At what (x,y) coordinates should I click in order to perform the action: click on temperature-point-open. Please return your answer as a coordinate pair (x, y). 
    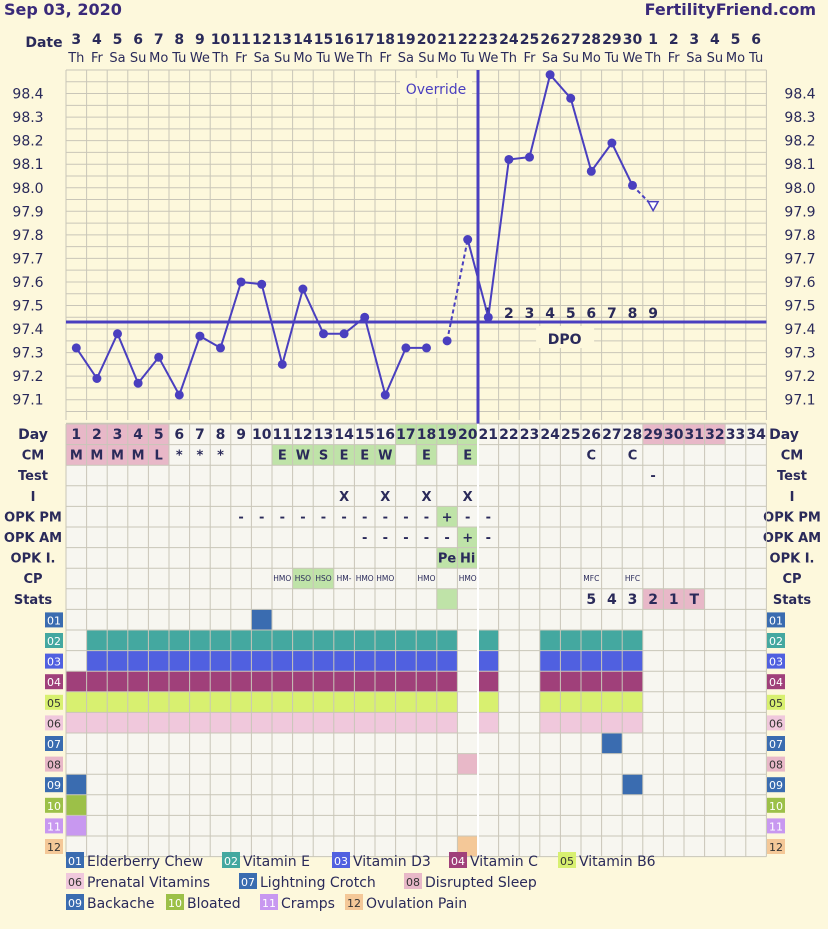
    Looking at the image, I should click on (653, 206).